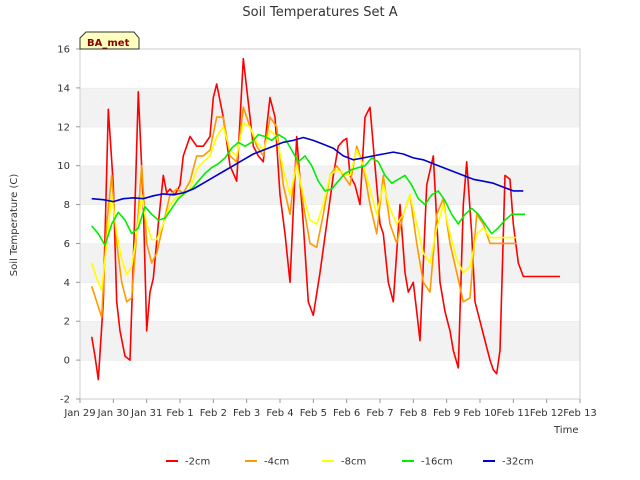  Describe the element at coordinates (346, 413) in the screenshot. I see `x-tick-label: Feb 6` at that location.